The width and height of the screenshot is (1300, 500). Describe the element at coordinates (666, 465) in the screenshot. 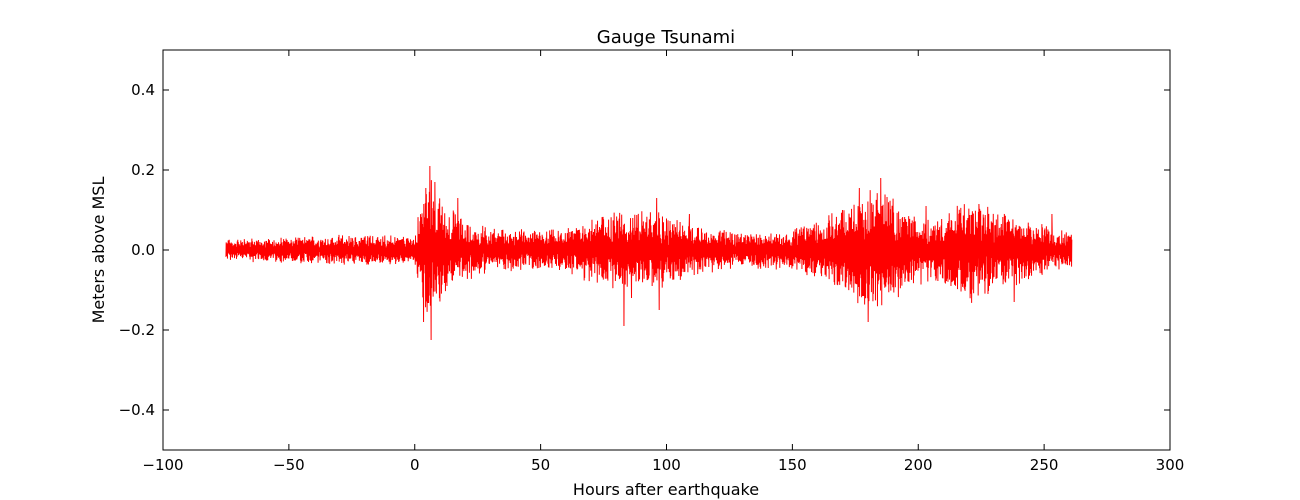

I see `x-tick-label: 100` at that location.